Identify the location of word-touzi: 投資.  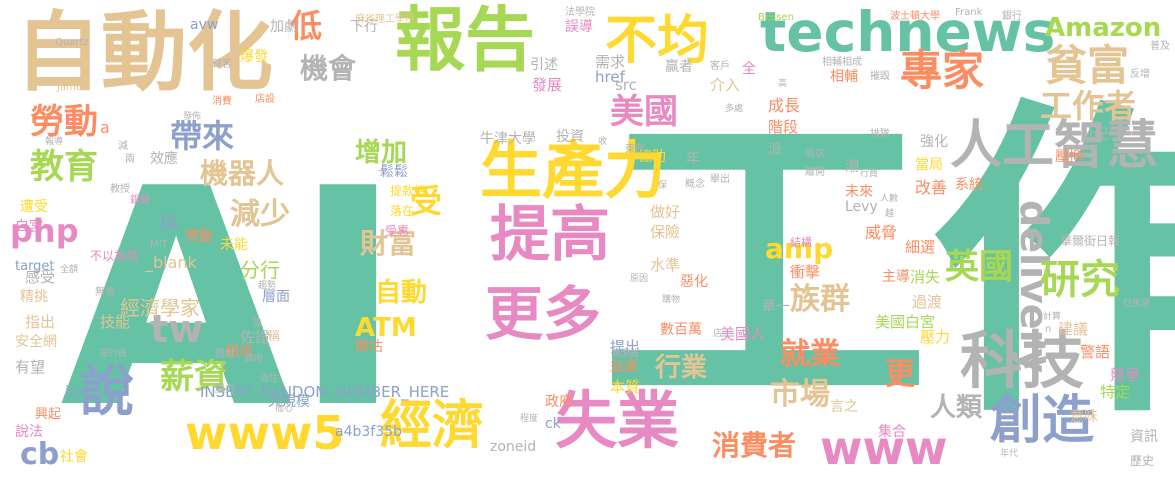
(570, 137).